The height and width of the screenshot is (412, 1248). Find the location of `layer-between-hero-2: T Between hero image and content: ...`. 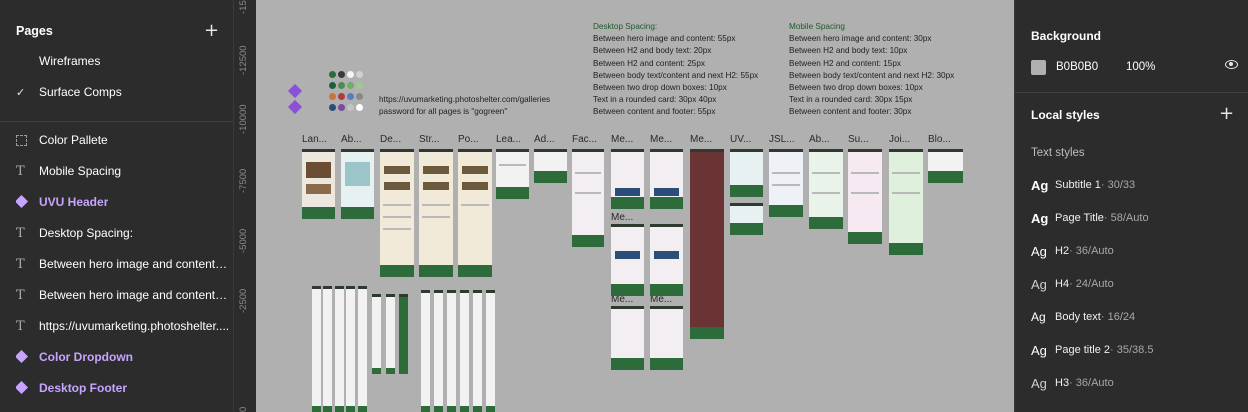

layer-between-hero-2: T Between hero image and content: ... is located at coordinates (123, 295).